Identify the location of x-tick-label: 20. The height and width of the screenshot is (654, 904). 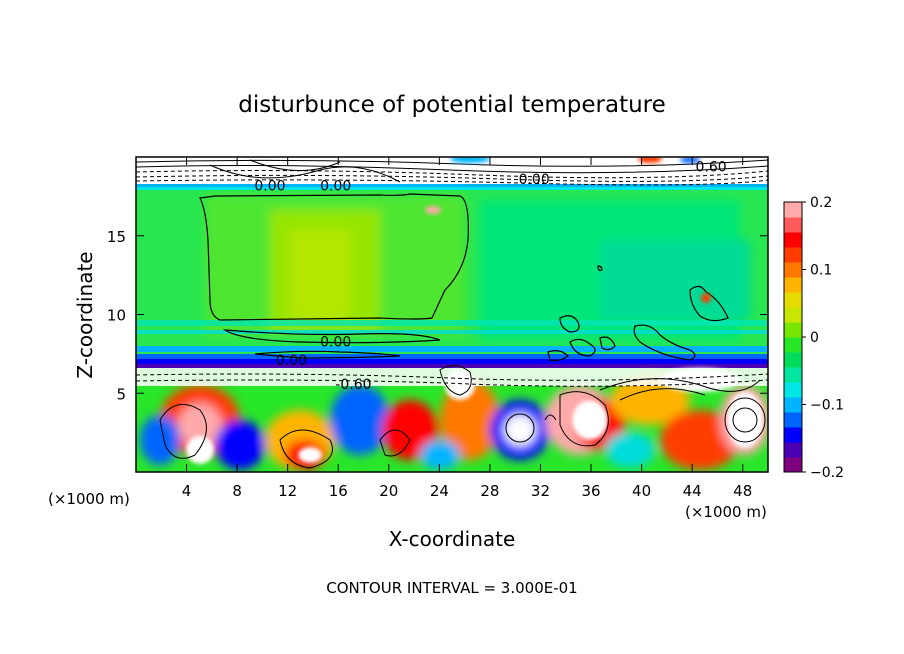
(388, 491).